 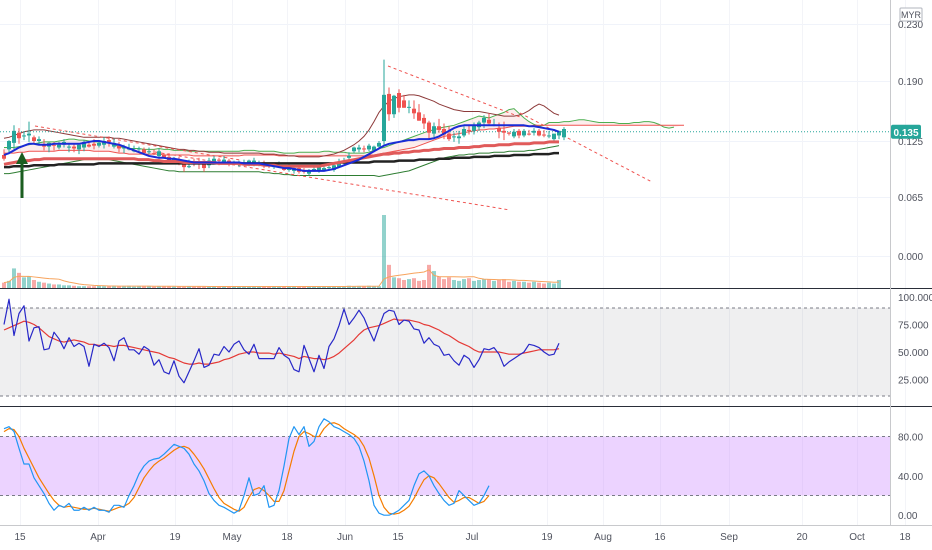 I want to click on time-tick-label: Oct, so click(x=857, y=537).